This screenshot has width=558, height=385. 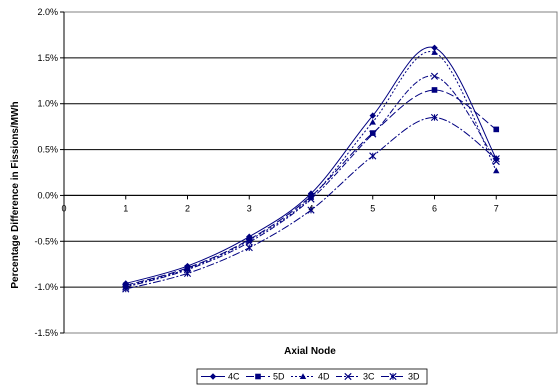 I want to click on x-tick-label: 3, so click(x=249, y=208).